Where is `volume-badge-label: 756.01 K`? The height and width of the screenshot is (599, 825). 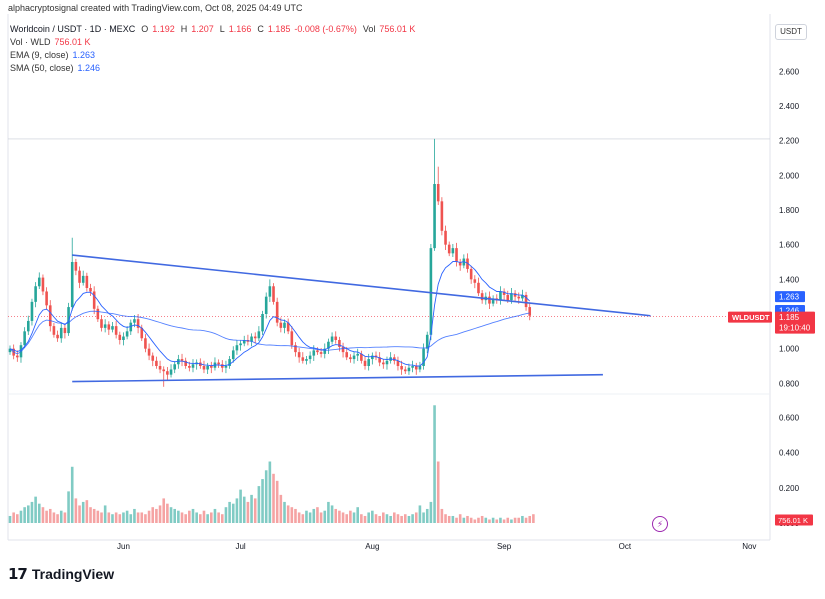
volume-badge-label: 756.01 K is located at coordinates (793, 520).